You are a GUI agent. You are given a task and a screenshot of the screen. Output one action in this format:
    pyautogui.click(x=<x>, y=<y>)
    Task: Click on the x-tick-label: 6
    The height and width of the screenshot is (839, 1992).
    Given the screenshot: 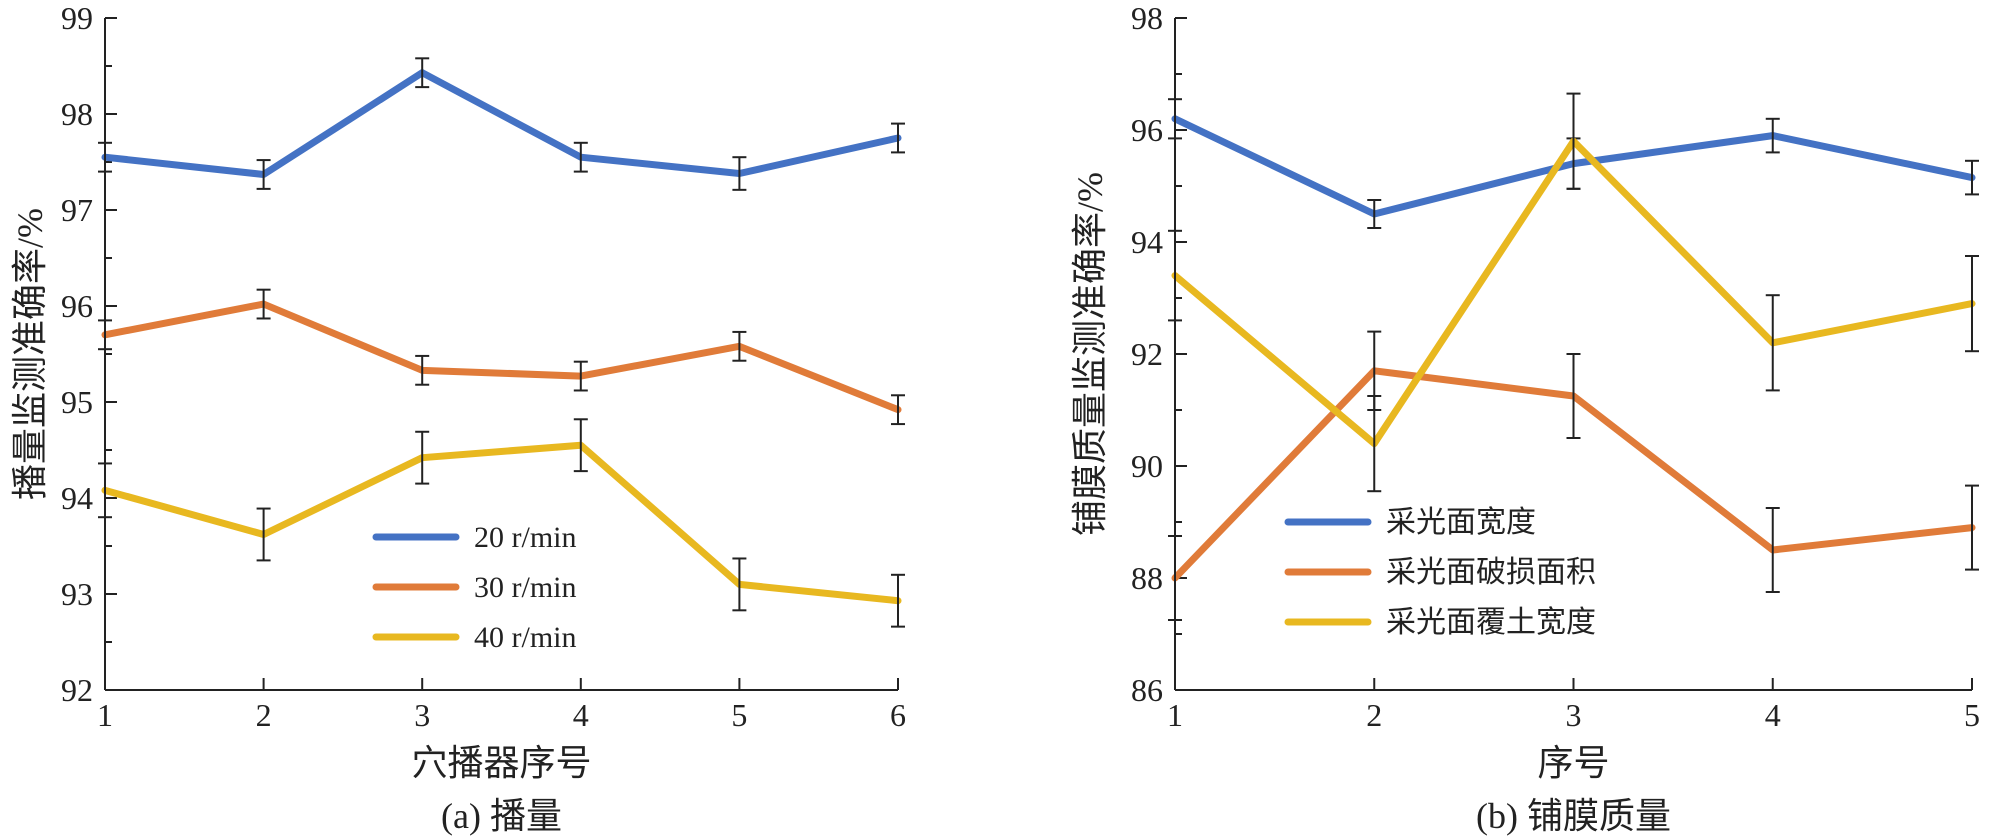 What is the action you would take?
    pyautogui.click(x=898, y=715)
    